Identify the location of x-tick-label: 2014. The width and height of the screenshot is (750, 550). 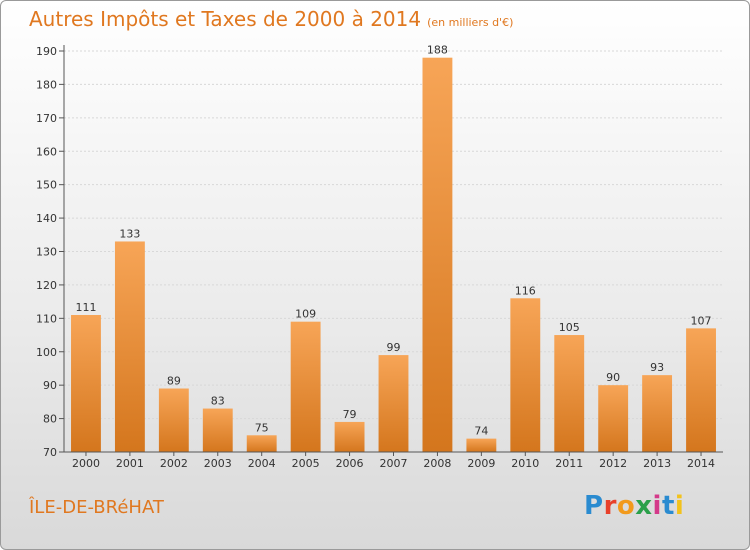
(701, 463).